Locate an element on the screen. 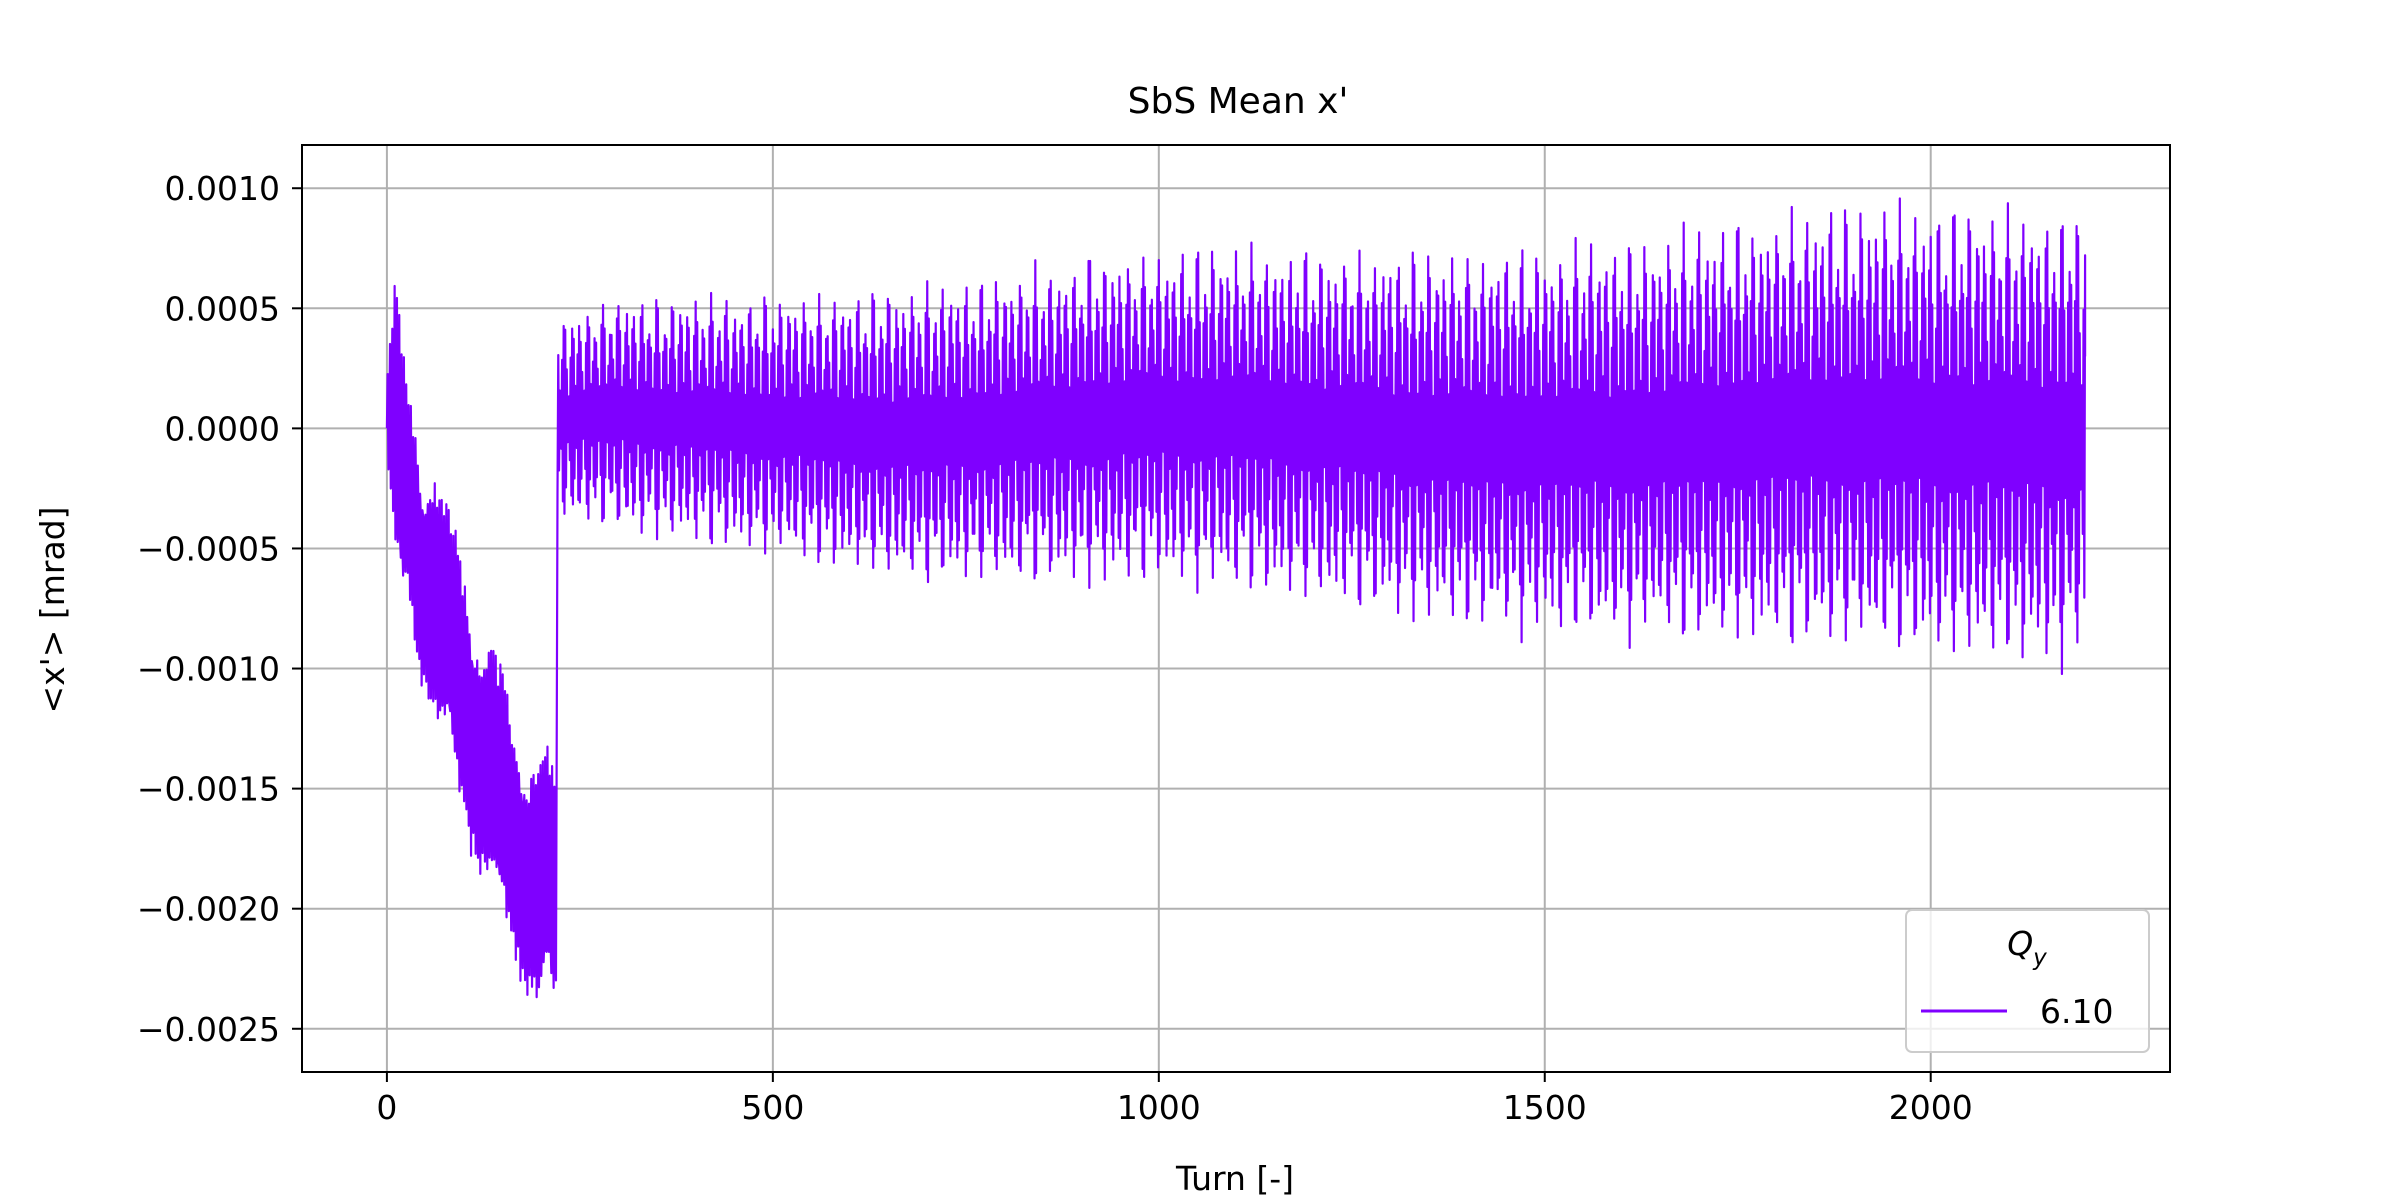 Image resolution: width=2400 pixels, height=1200 pixels. legend: Qy 6.10 is located at coordinates (2027, 981).